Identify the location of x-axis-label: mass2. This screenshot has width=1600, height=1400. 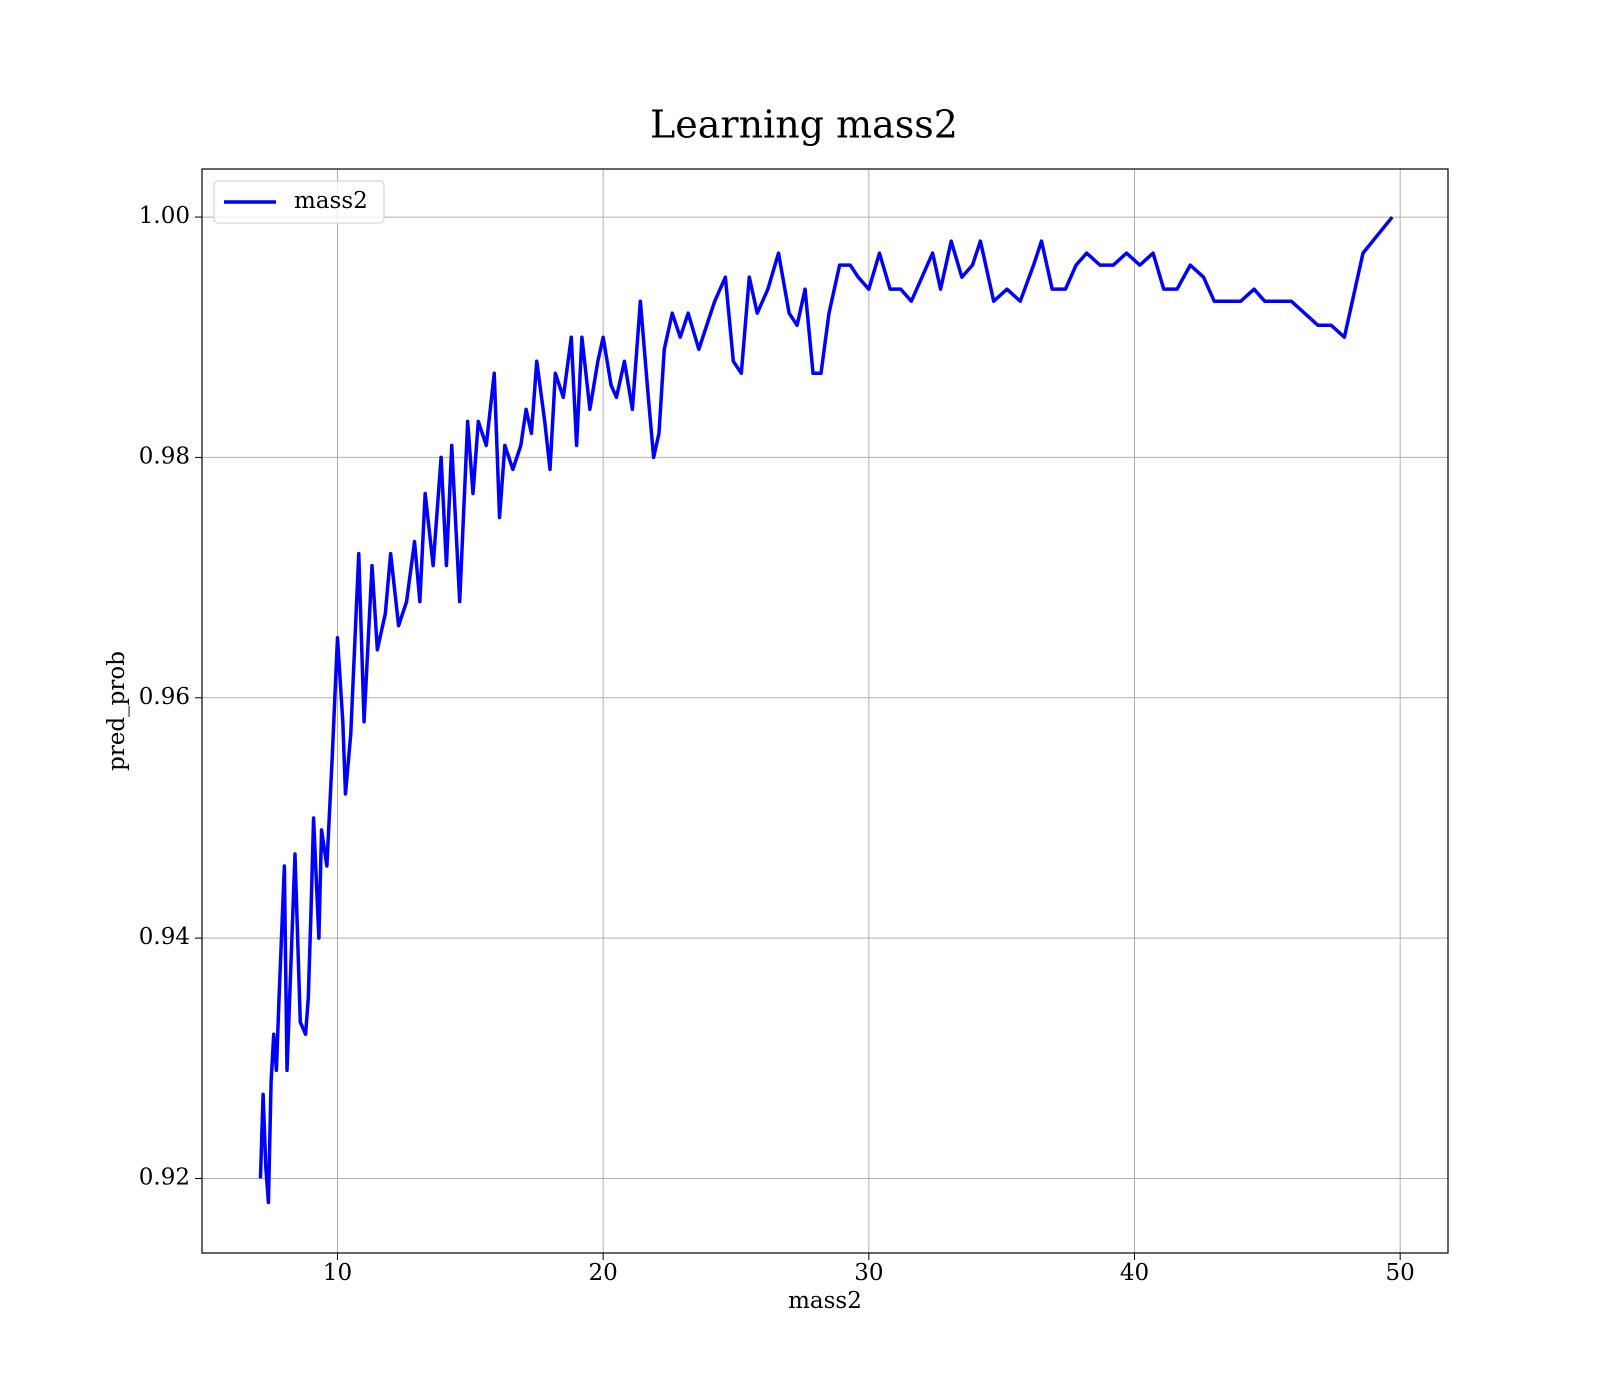
(825, 1301).